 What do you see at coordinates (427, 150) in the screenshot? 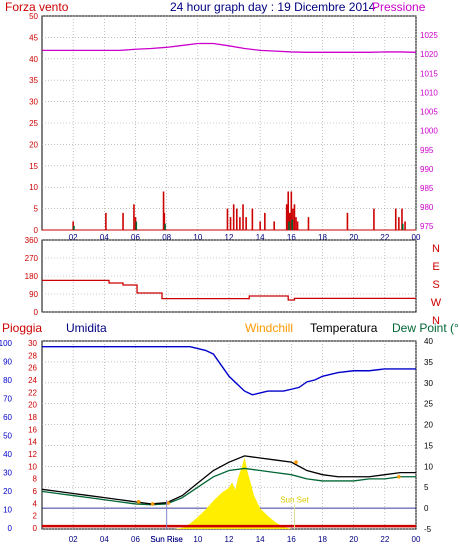
I see `pressure-tick-label: 995` at bounding box center [427, 150].